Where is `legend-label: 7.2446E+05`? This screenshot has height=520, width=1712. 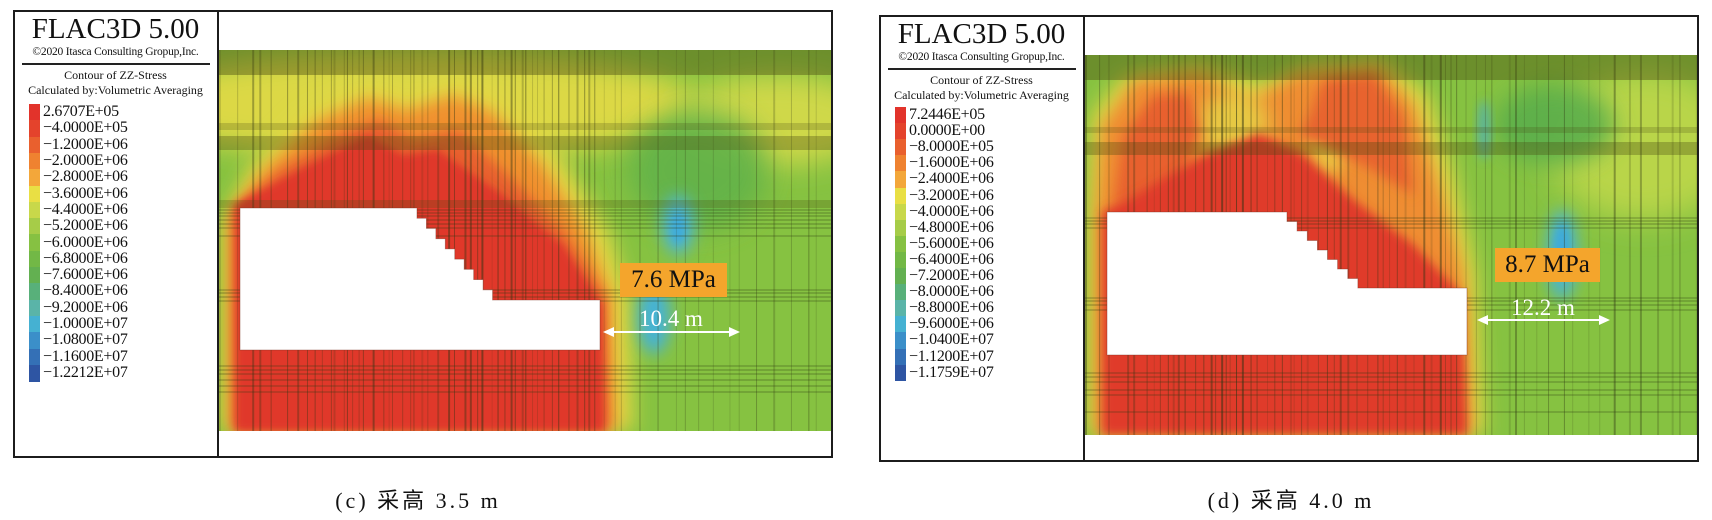
legend-label: 7.2446E+05 is located at coordinates (947, 115).